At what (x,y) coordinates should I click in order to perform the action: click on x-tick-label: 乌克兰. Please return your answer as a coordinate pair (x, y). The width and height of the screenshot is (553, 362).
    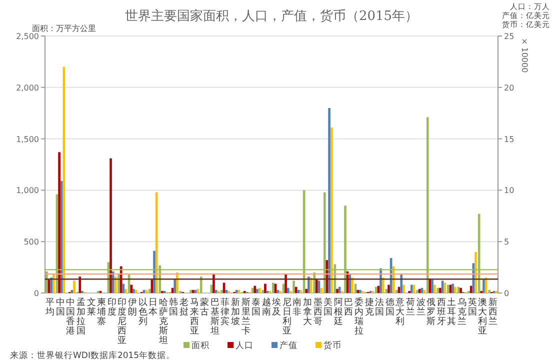
    Looking at the image, I should click on (461, 312).